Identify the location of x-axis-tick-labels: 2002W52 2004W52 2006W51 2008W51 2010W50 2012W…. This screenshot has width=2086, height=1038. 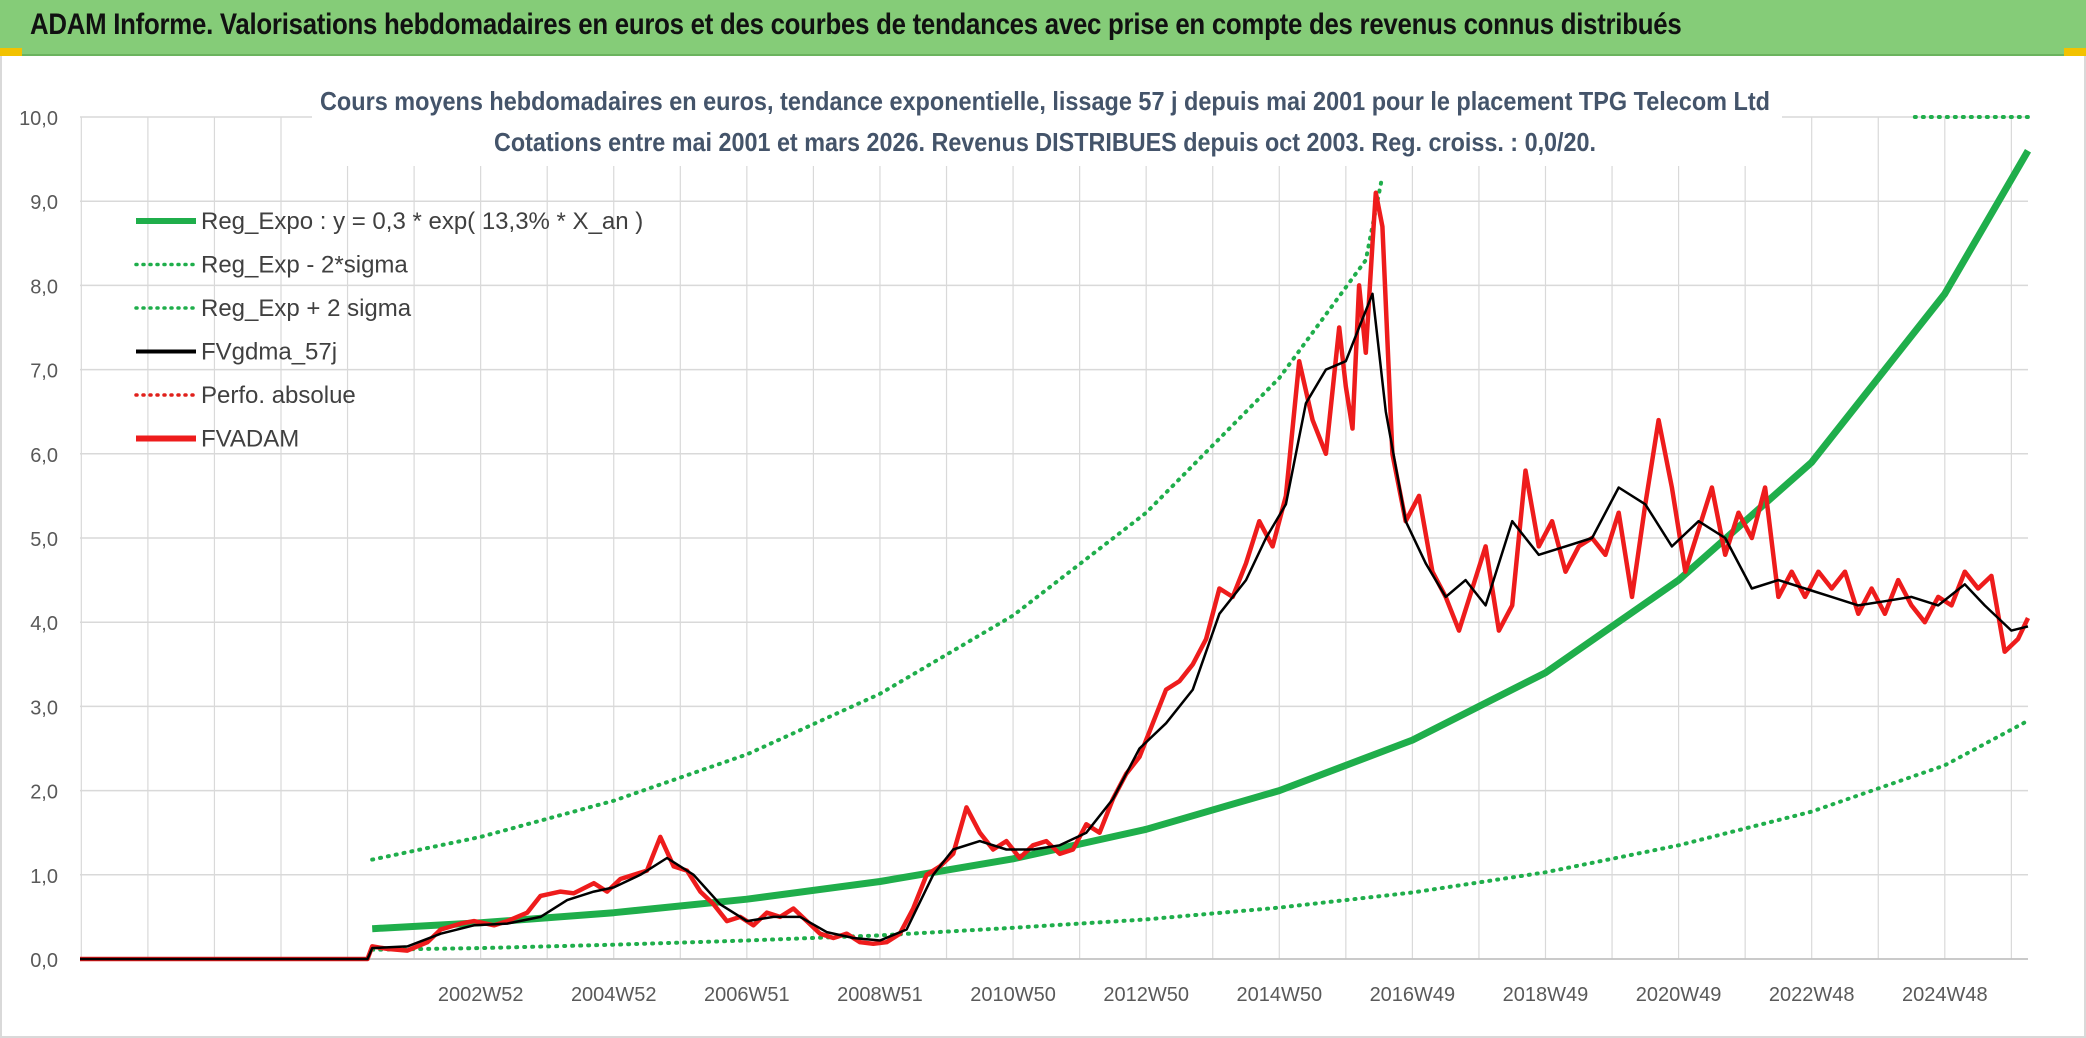
(1213, 995).